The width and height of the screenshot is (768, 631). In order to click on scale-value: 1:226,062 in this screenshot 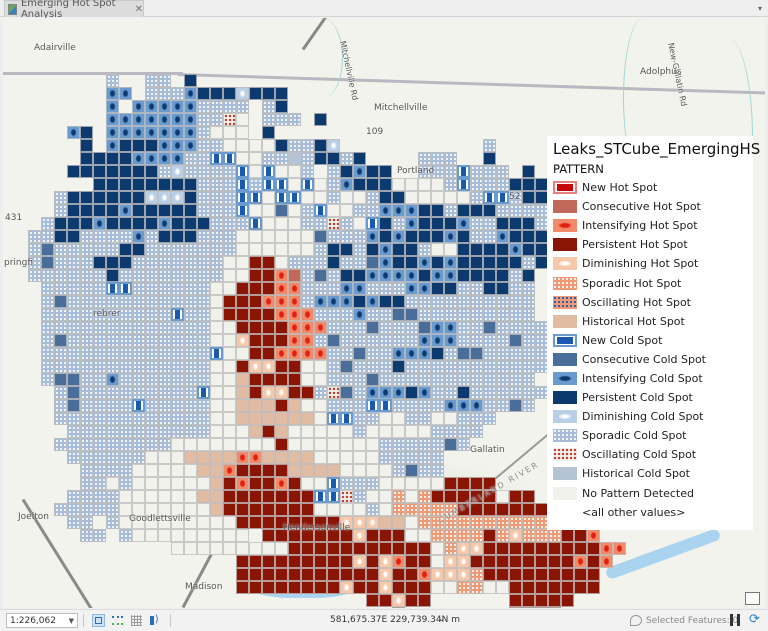, I will do `click(33, 620)`.